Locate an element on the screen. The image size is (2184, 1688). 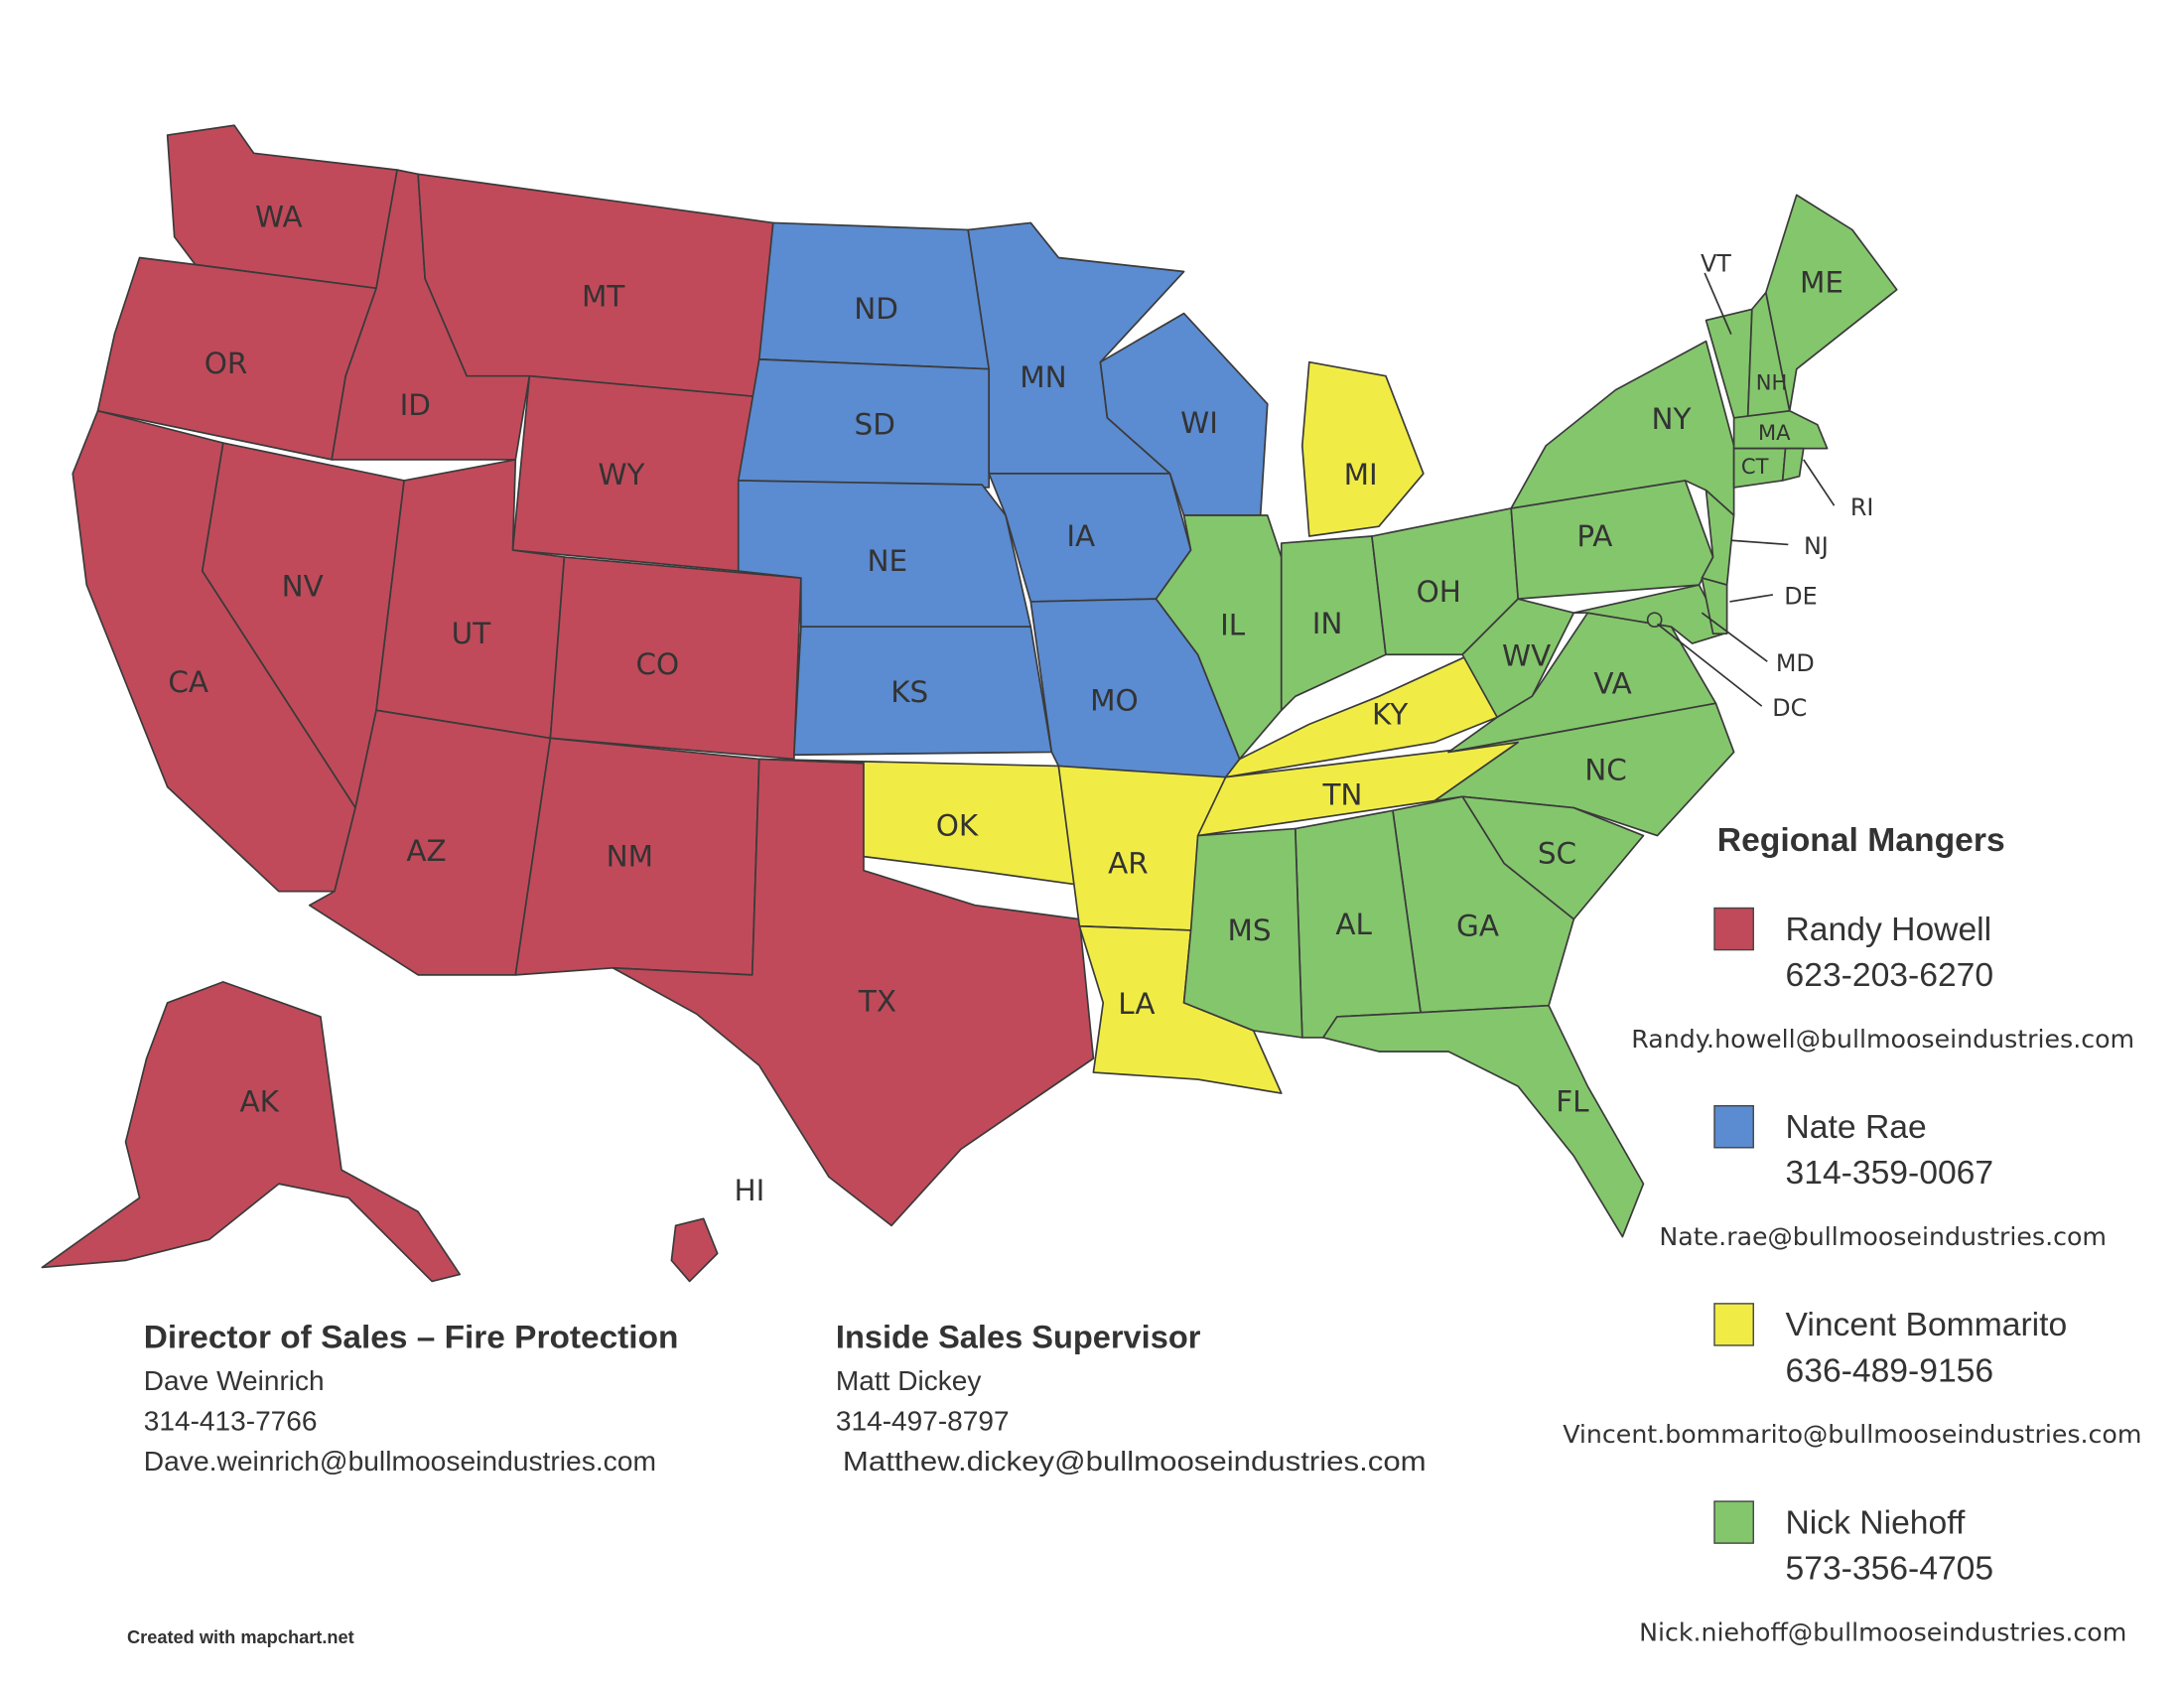
manager-phone: 636-489-9156 is located at coordinates (1890, 1370).